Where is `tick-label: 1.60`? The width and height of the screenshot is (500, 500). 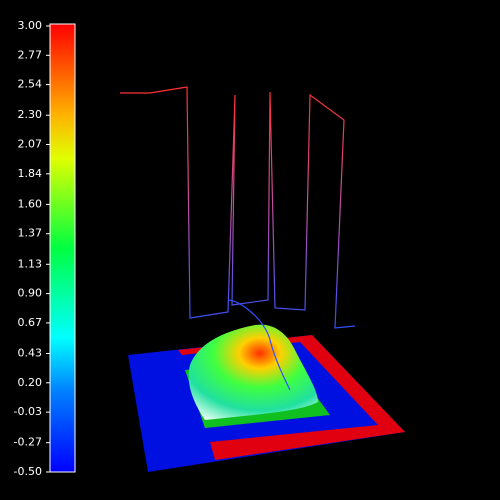
tick-label: 1.60 is located at coordinates (30, 203).